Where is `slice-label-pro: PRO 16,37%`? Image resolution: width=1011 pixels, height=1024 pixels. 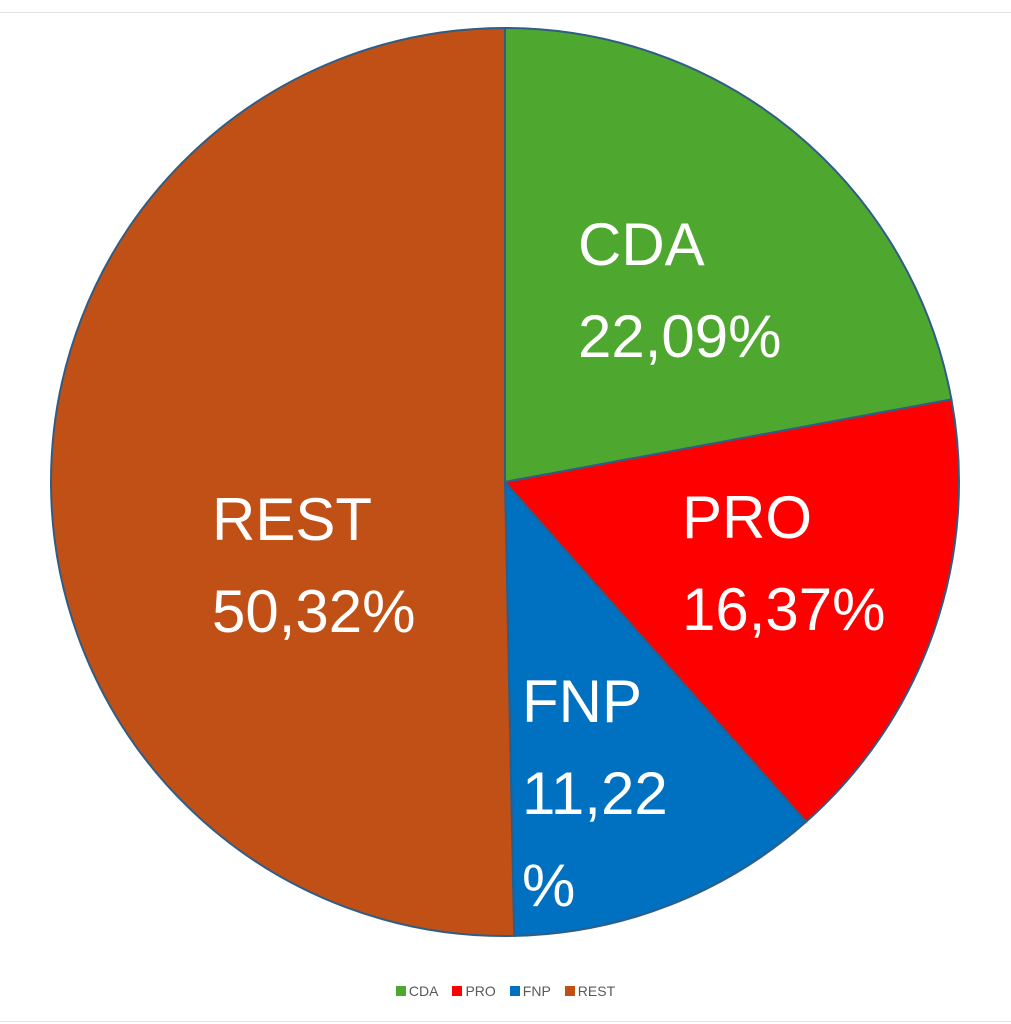
slice-label-pro: PRO 16,37% is located at coordinates (784, 563).